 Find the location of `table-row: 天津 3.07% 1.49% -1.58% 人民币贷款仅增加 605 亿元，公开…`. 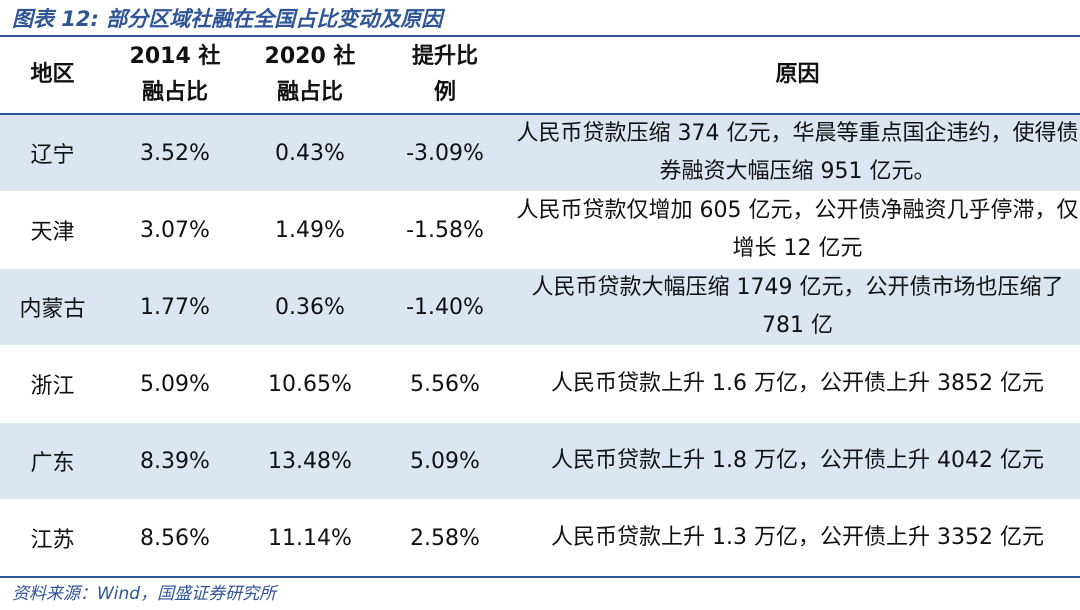

table-row: 天津 3.07% 1.49% -1.58% 人民币贷款仅增加 605 亿元，公开… is located at coordinates (540, 230).